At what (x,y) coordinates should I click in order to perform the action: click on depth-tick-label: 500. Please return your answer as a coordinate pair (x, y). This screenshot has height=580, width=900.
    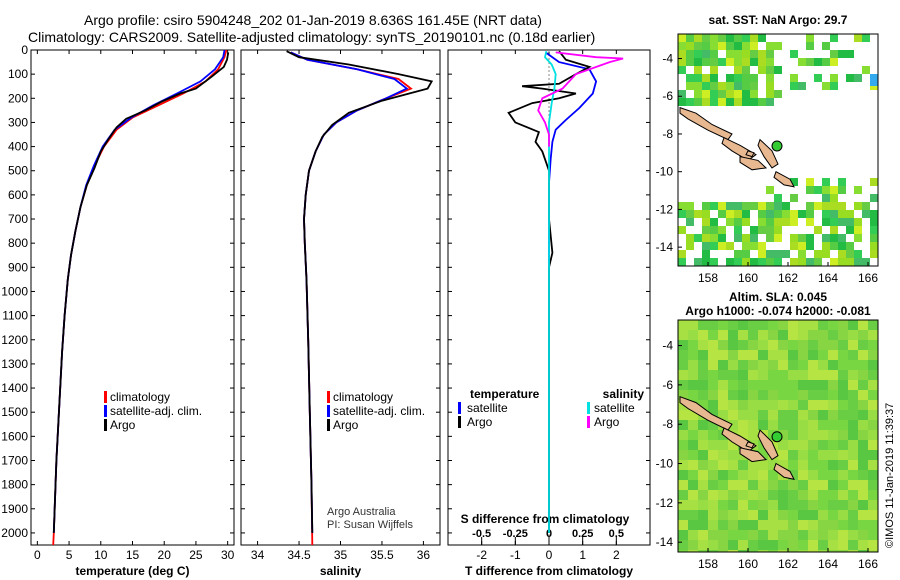
    Looking at the image, I should click on (18, 171).